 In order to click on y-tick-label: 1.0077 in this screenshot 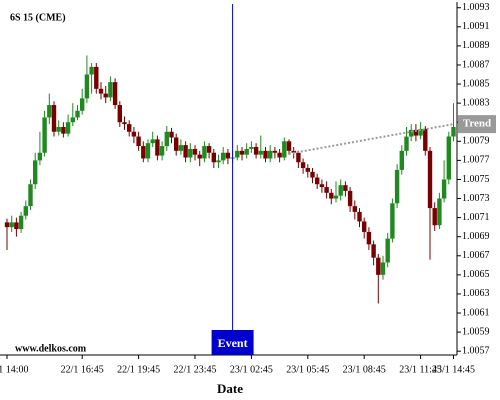, I will do `click(476, 160)`.